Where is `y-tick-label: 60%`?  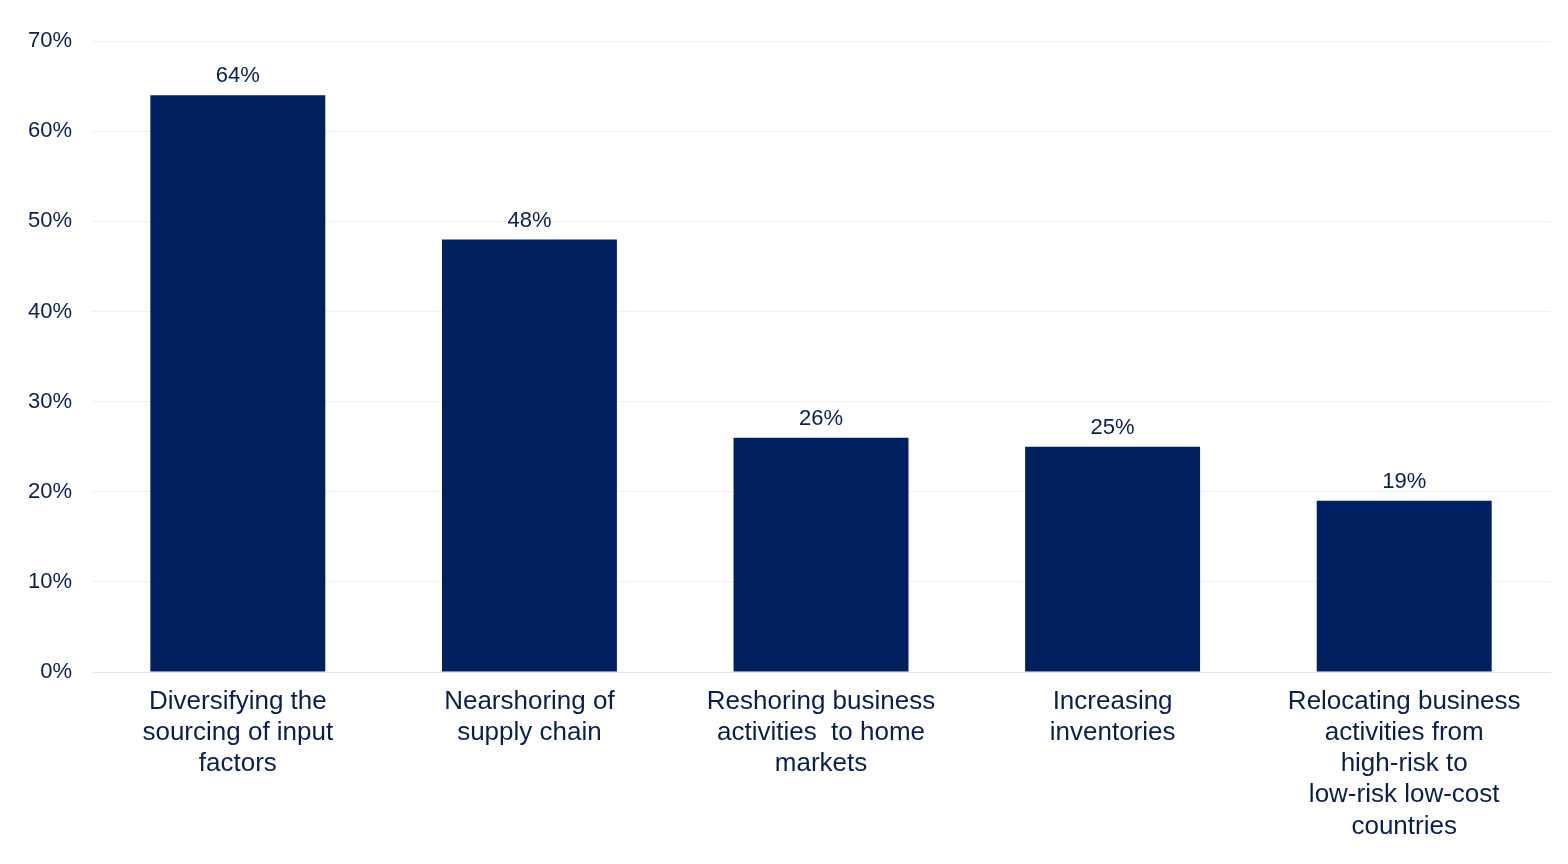 y-tick-label: 60% is located at coordinates (50, 130).